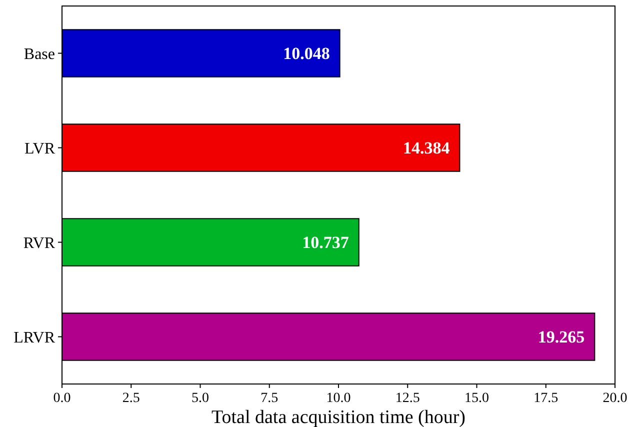  What do you see at coordinates (269, 398) in the screenshot?
I see `x-tick-label: 7.5` at bounding box center [269, 398].